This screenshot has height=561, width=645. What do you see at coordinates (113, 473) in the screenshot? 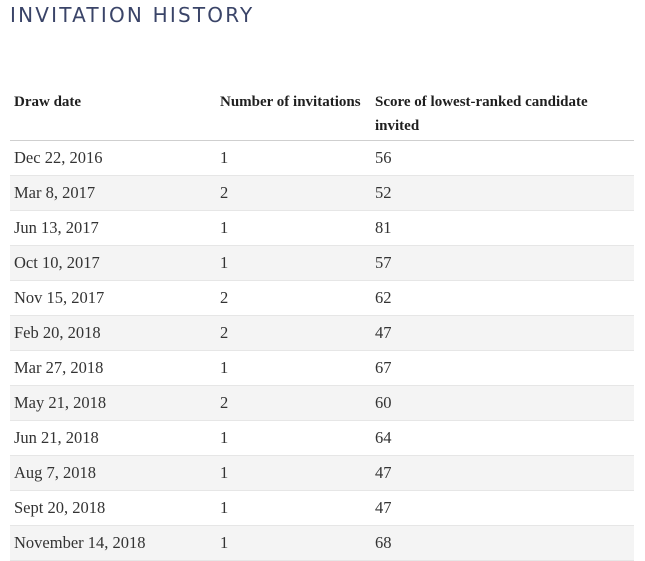
I see `cell-draw-date: Aug 7, 2018` at bounding box center [113, 473].